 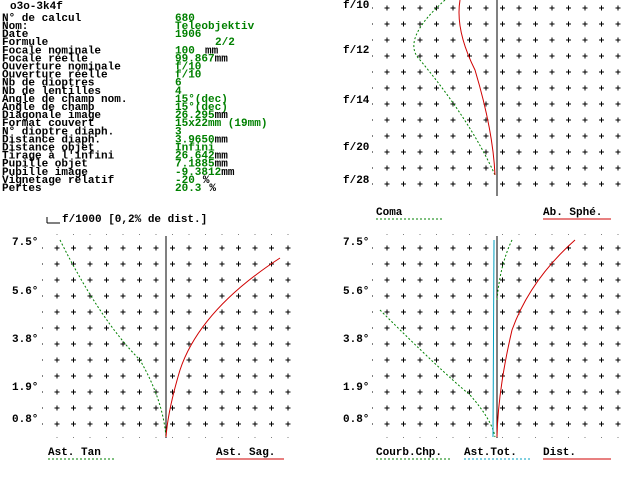 I want to click on y-label: f/28, so click(x=356, y=181).